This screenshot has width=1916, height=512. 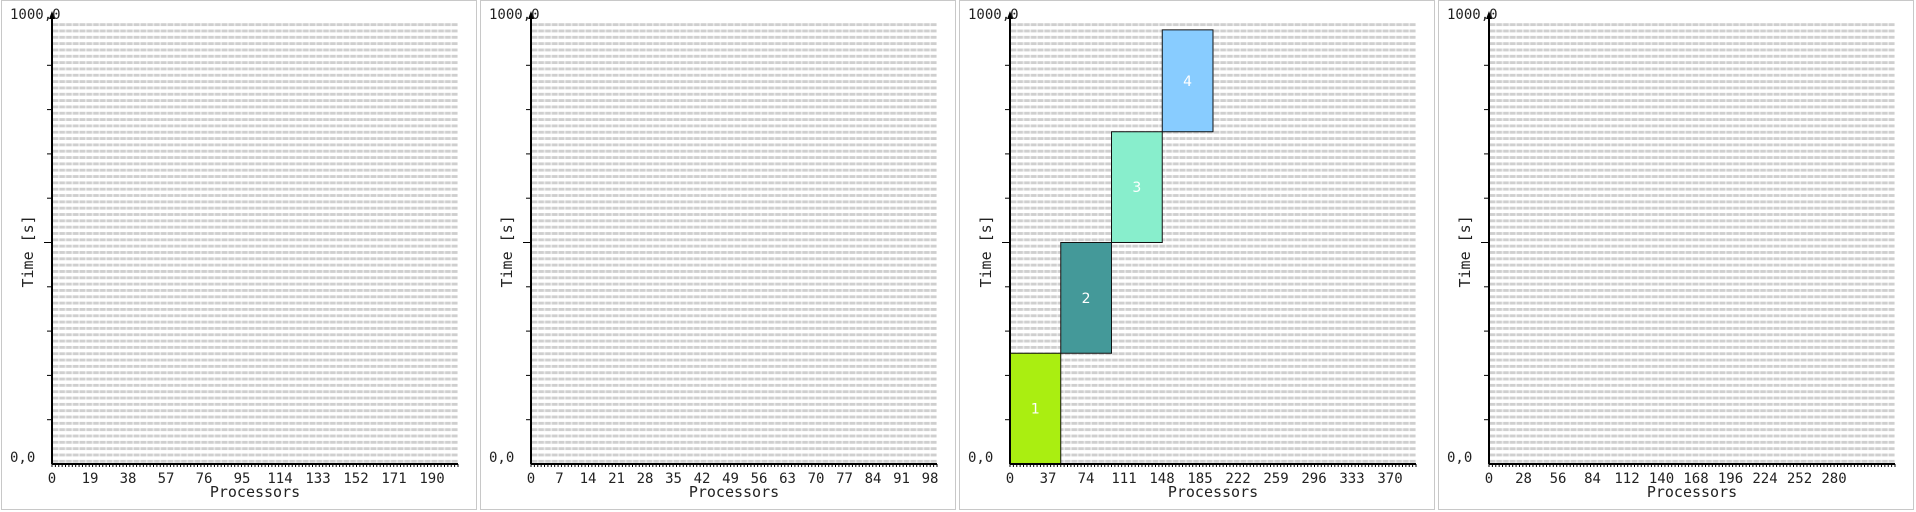 I want to click on x-tick-label: 185, so click(x=1199, y=479).